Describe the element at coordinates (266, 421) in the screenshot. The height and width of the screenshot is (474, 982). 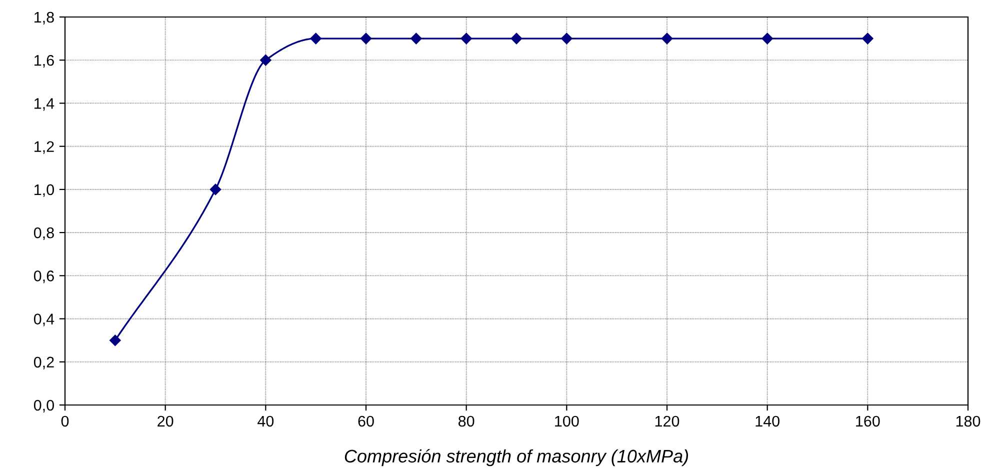
I see `x-tick-label: 40` at that location.